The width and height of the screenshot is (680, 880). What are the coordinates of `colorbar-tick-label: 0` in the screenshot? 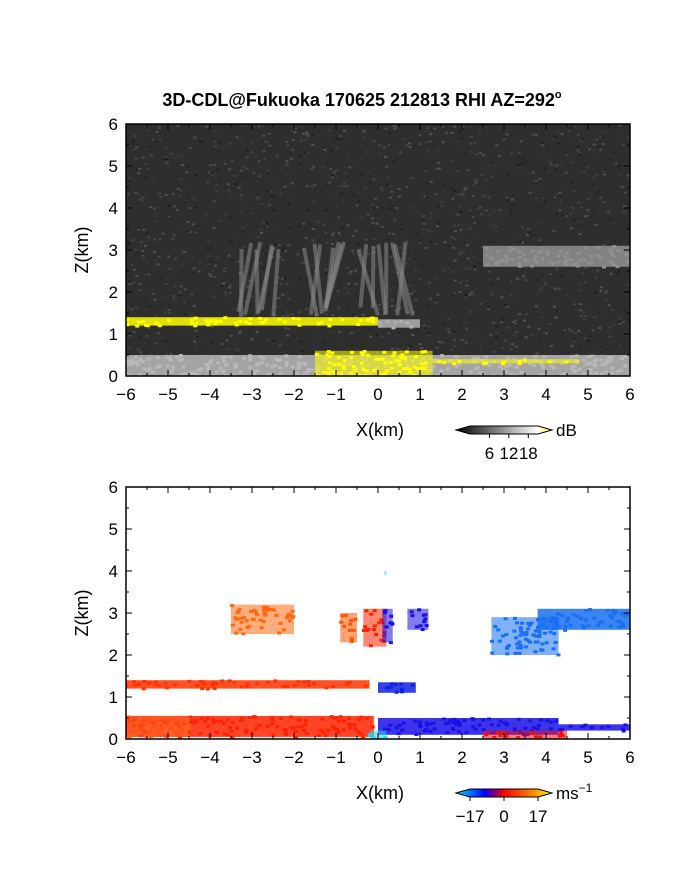 It's located at (503, 816).